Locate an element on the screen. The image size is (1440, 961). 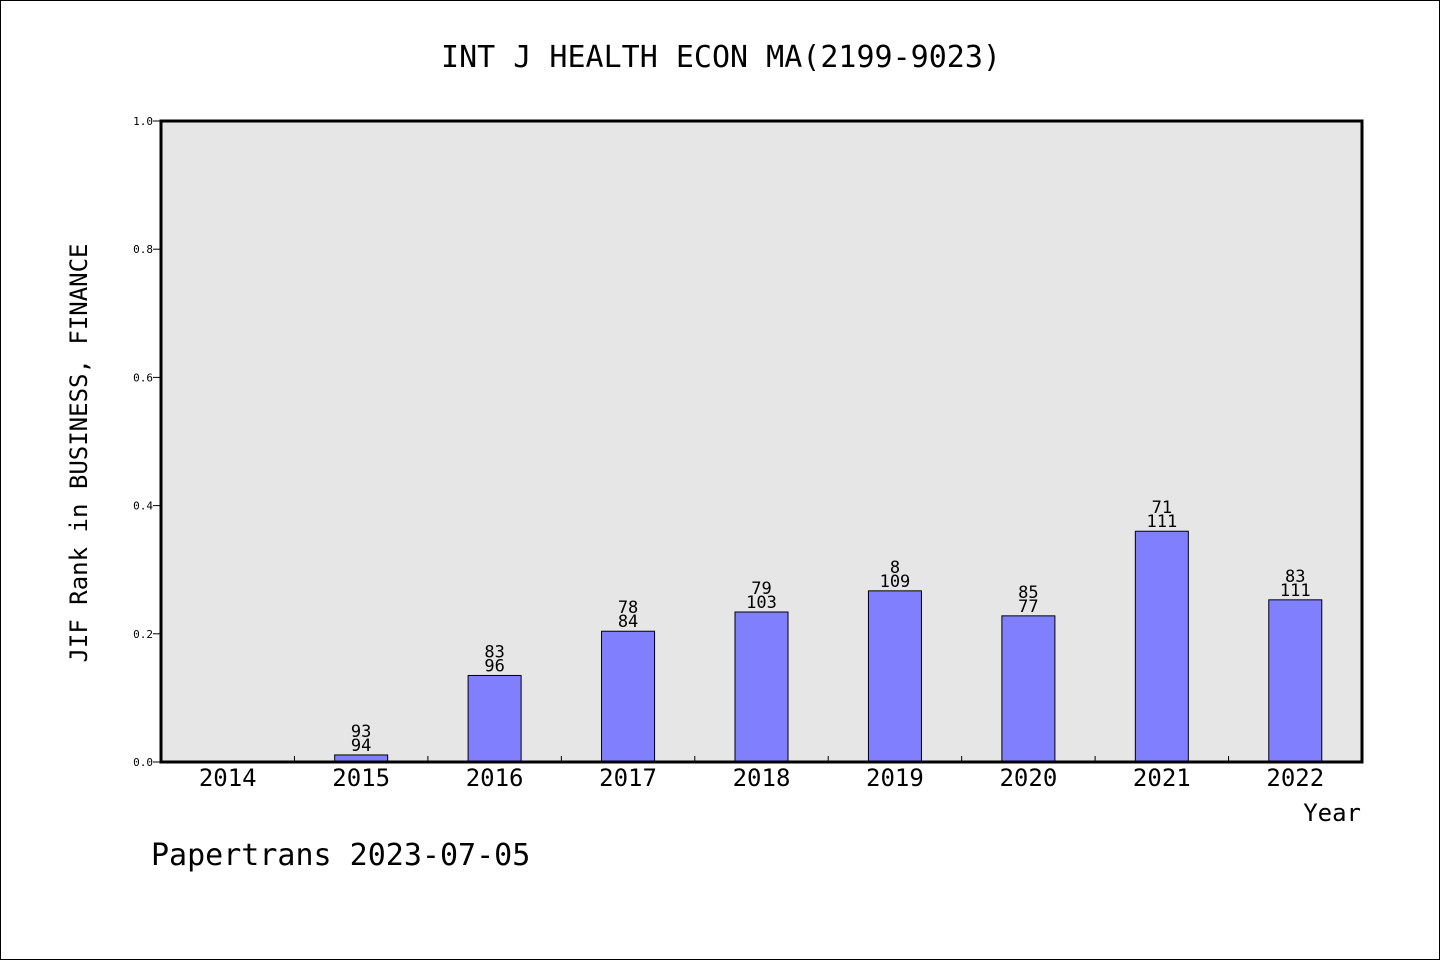
y-tick-label: 0.6 is located at coordinates (143, 377).